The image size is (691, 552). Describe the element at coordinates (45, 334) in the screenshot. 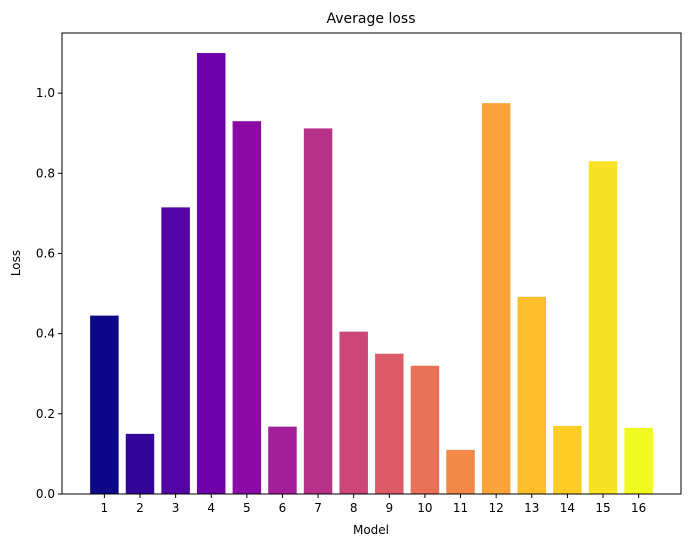

I see `y-tick-label: 0.4` at that location.